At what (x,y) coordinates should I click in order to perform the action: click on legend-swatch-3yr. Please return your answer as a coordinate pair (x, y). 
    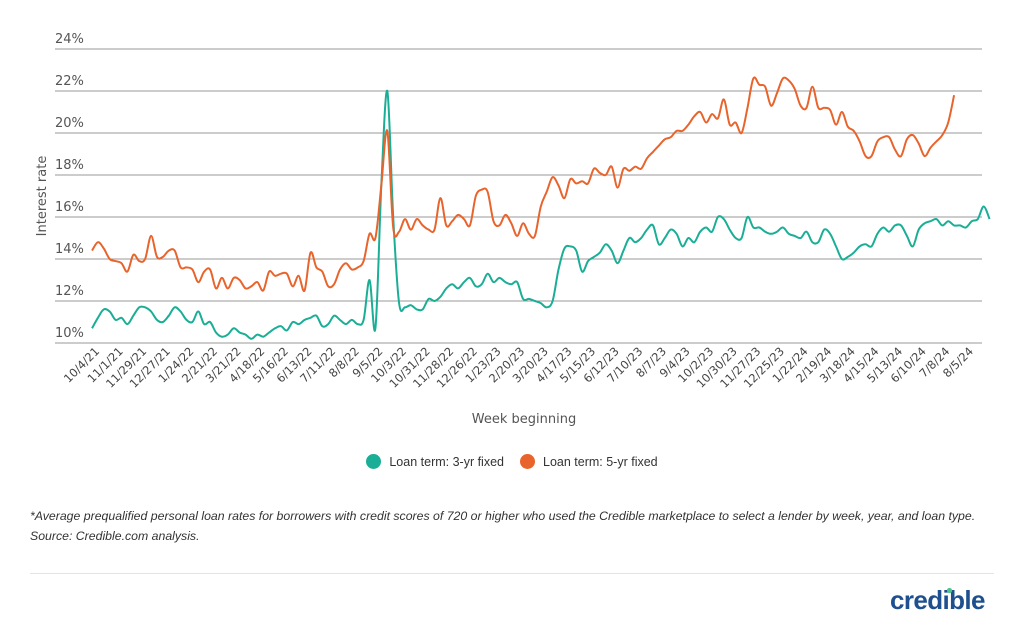
    Looking at the image, I should click on (374, 461).